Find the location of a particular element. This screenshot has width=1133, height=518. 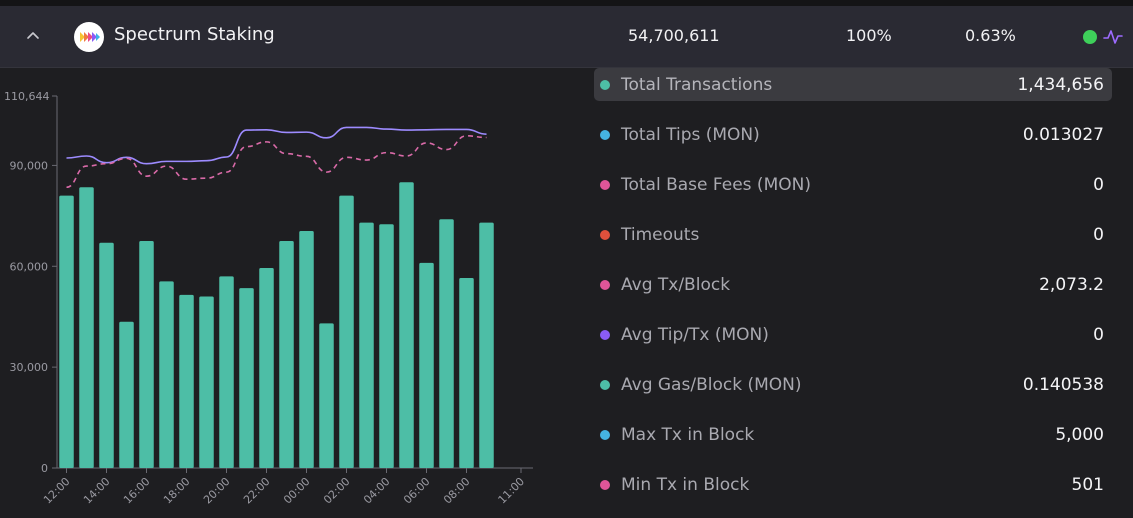

metric-value: 0.140538 is located at coordinates (1063, 385).